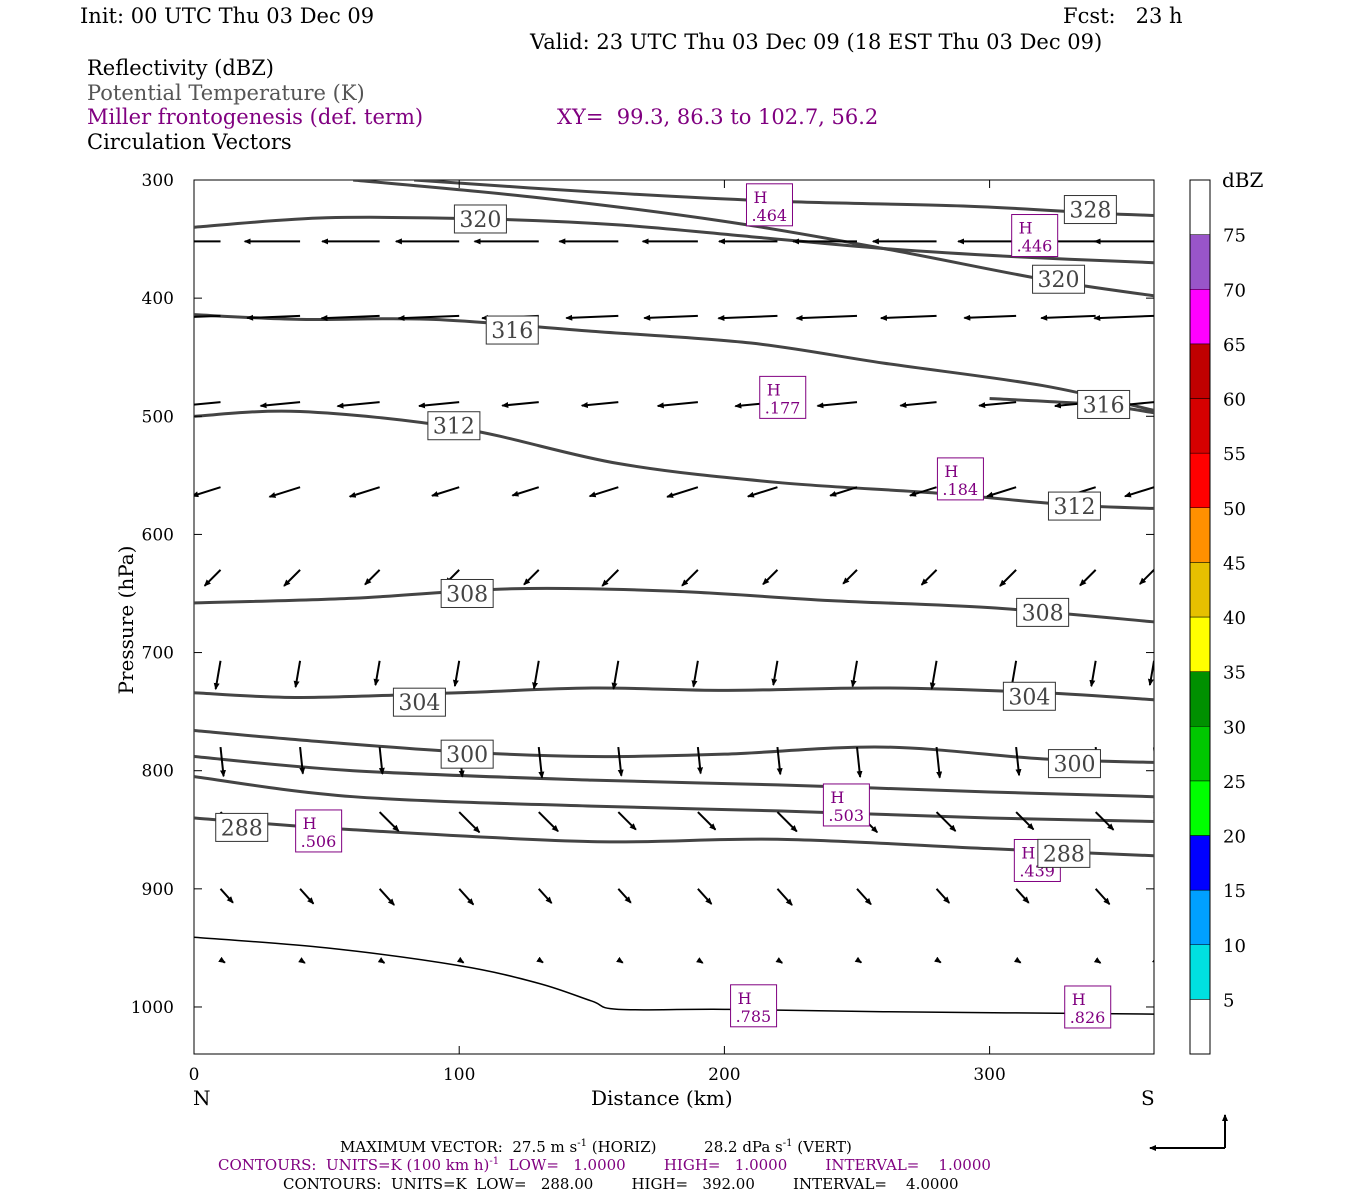 This screenshot has width=1350, height=1200. What do you see at coordinates (724, 1075) in the screenshot?
I see `x-tick-label: 200` at bounding box center [724, 1075].